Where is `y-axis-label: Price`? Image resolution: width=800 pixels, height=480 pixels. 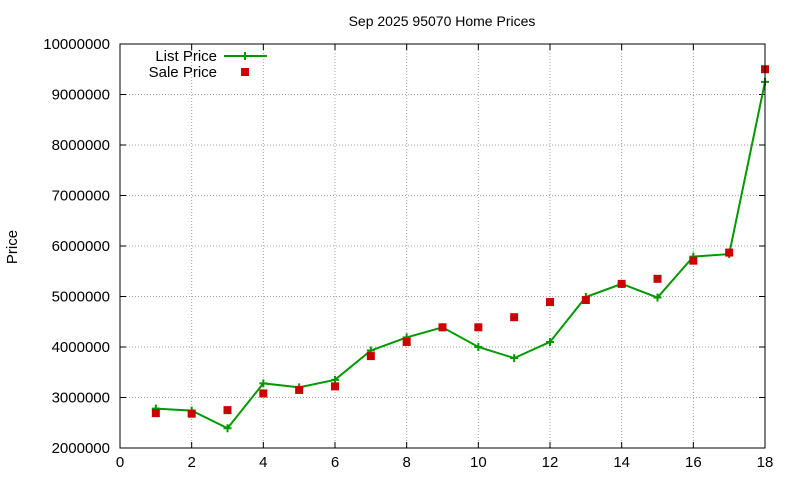 y-axis-label: Price is located at coordinates (12, 247).